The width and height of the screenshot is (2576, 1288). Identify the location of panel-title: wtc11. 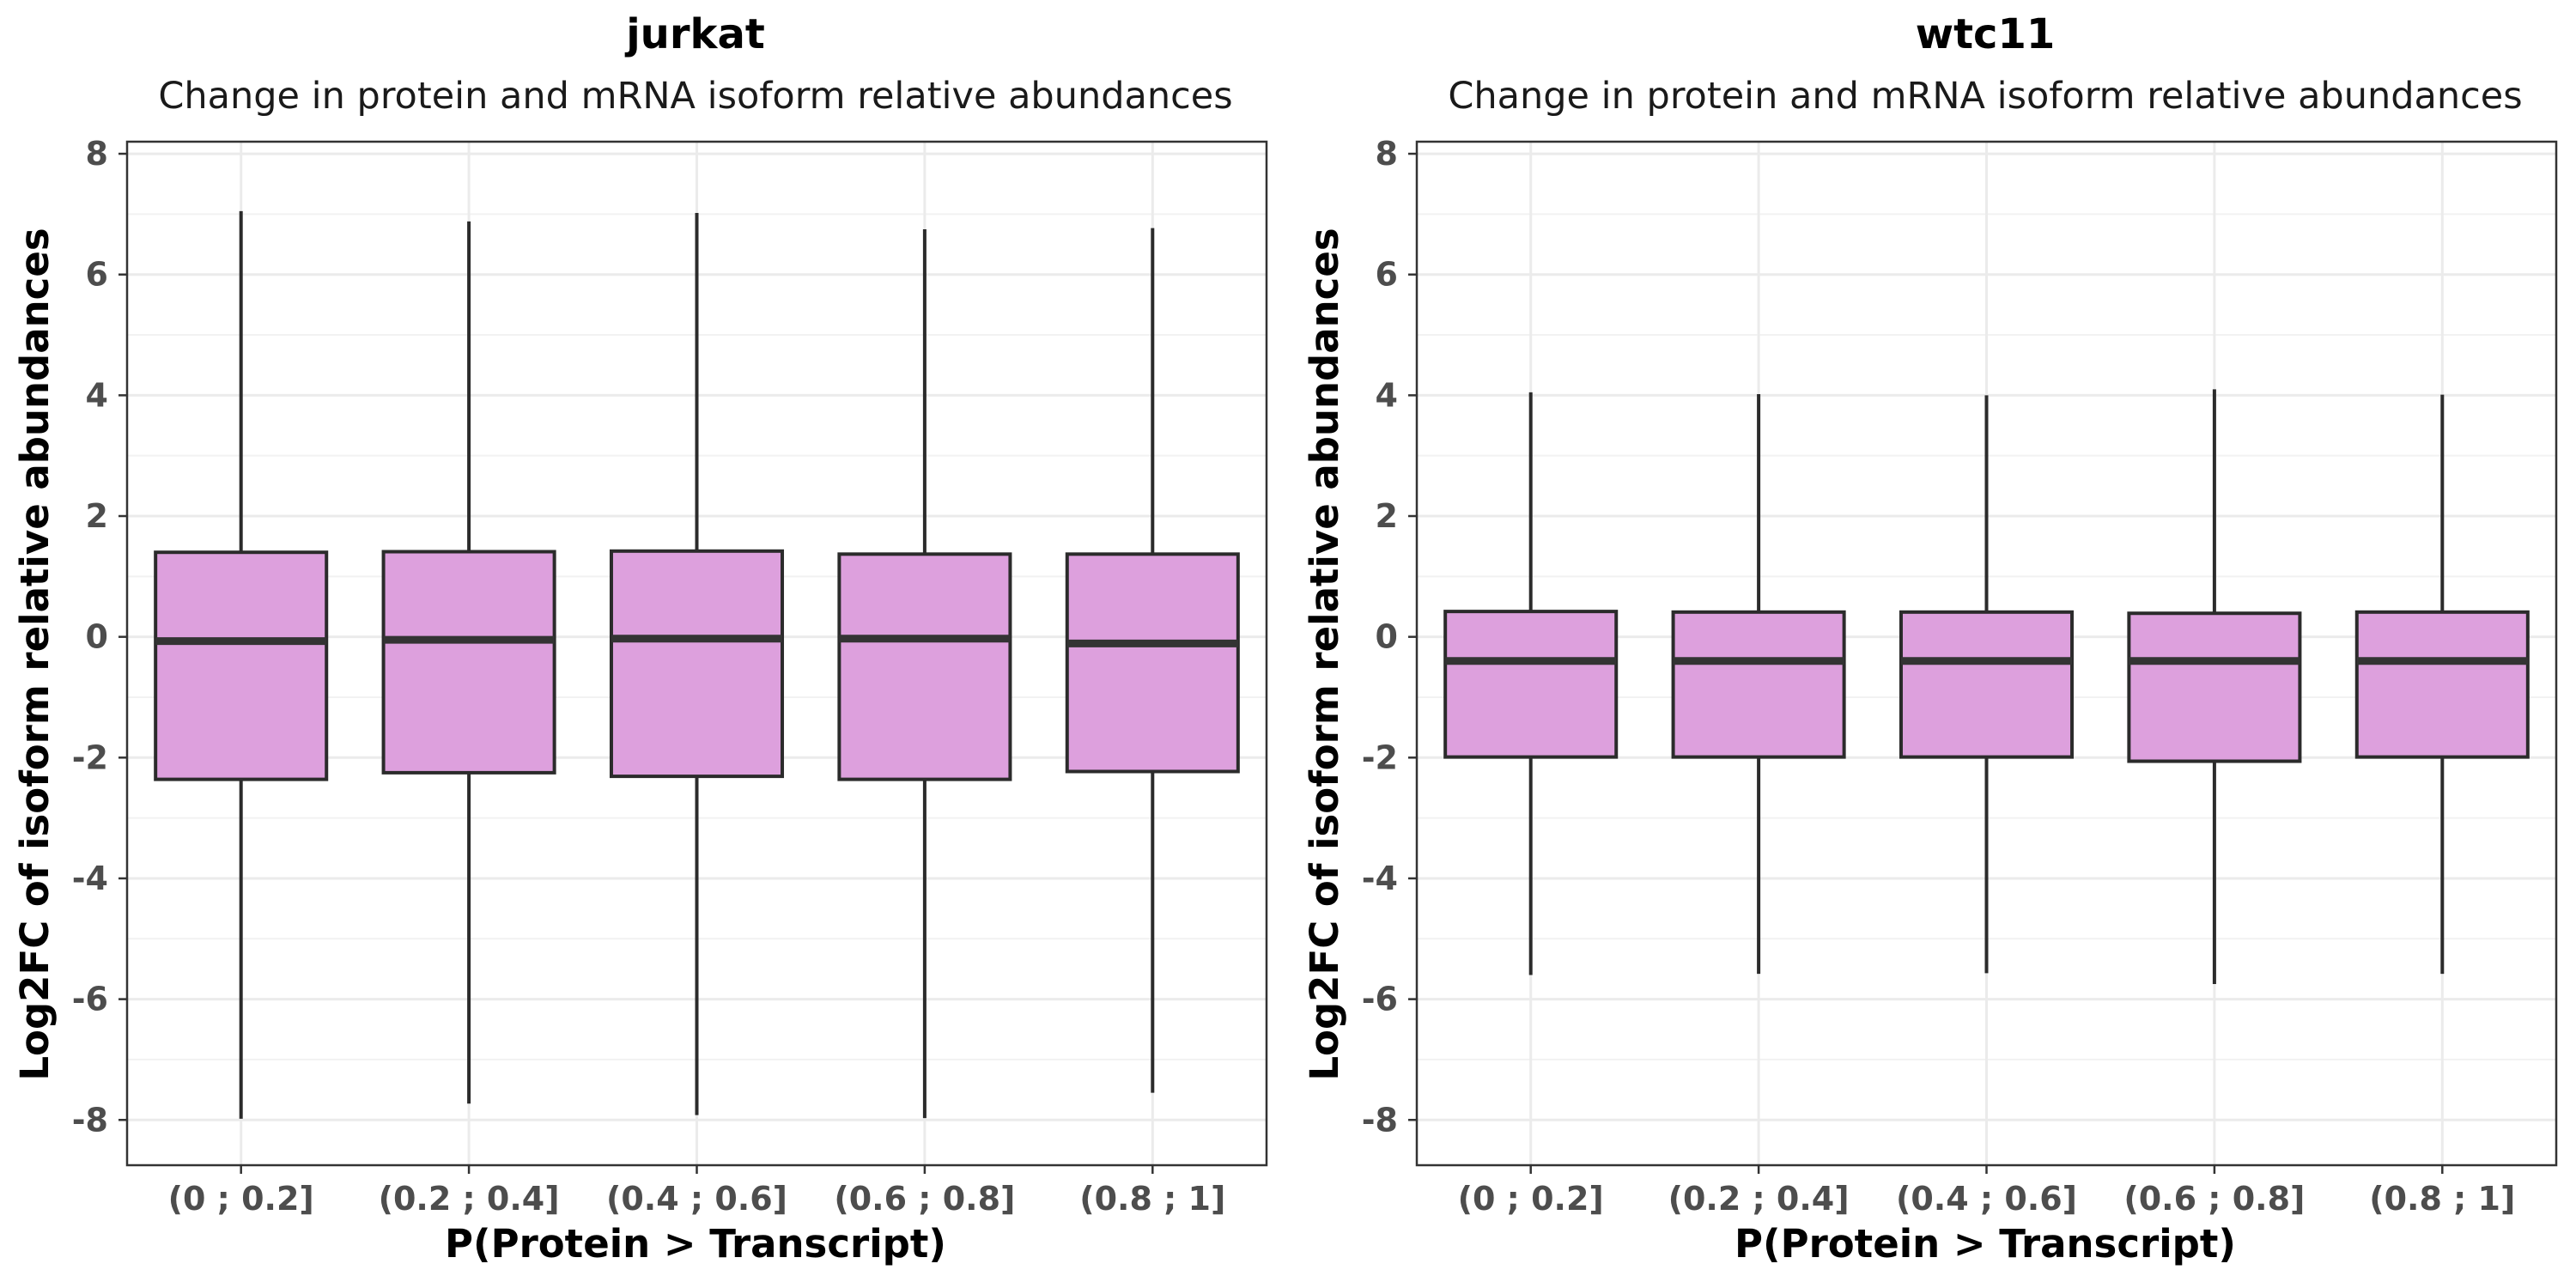
(1986, 34).